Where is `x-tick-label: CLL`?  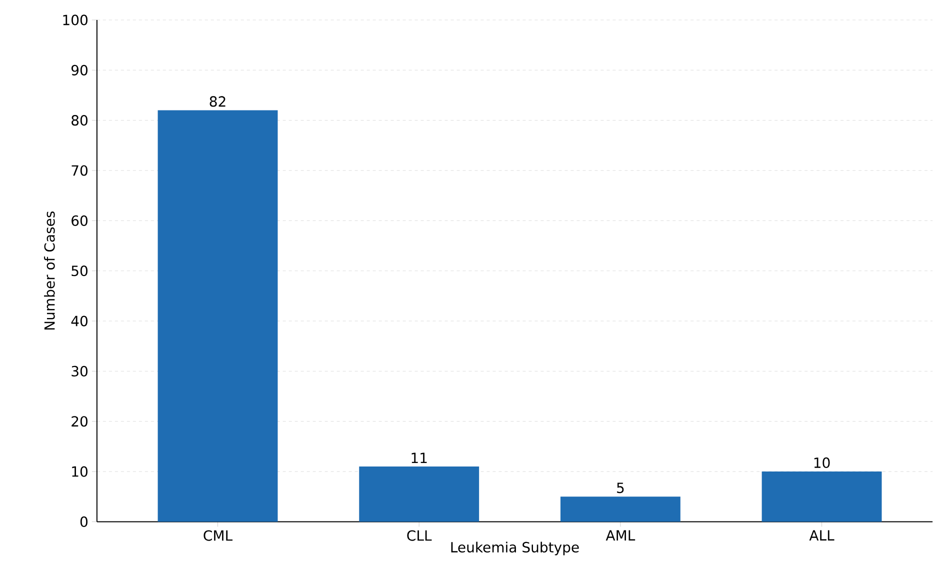 x-tick-label: CLL is located at coordinates (419, 535).